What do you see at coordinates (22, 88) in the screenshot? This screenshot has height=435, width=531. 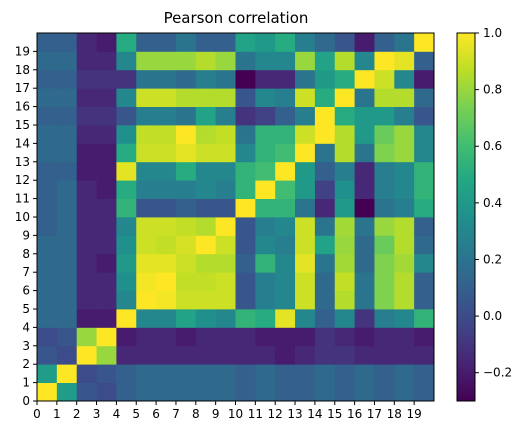 I see `y-tick-label: 17` at bounding box center [22, 88].